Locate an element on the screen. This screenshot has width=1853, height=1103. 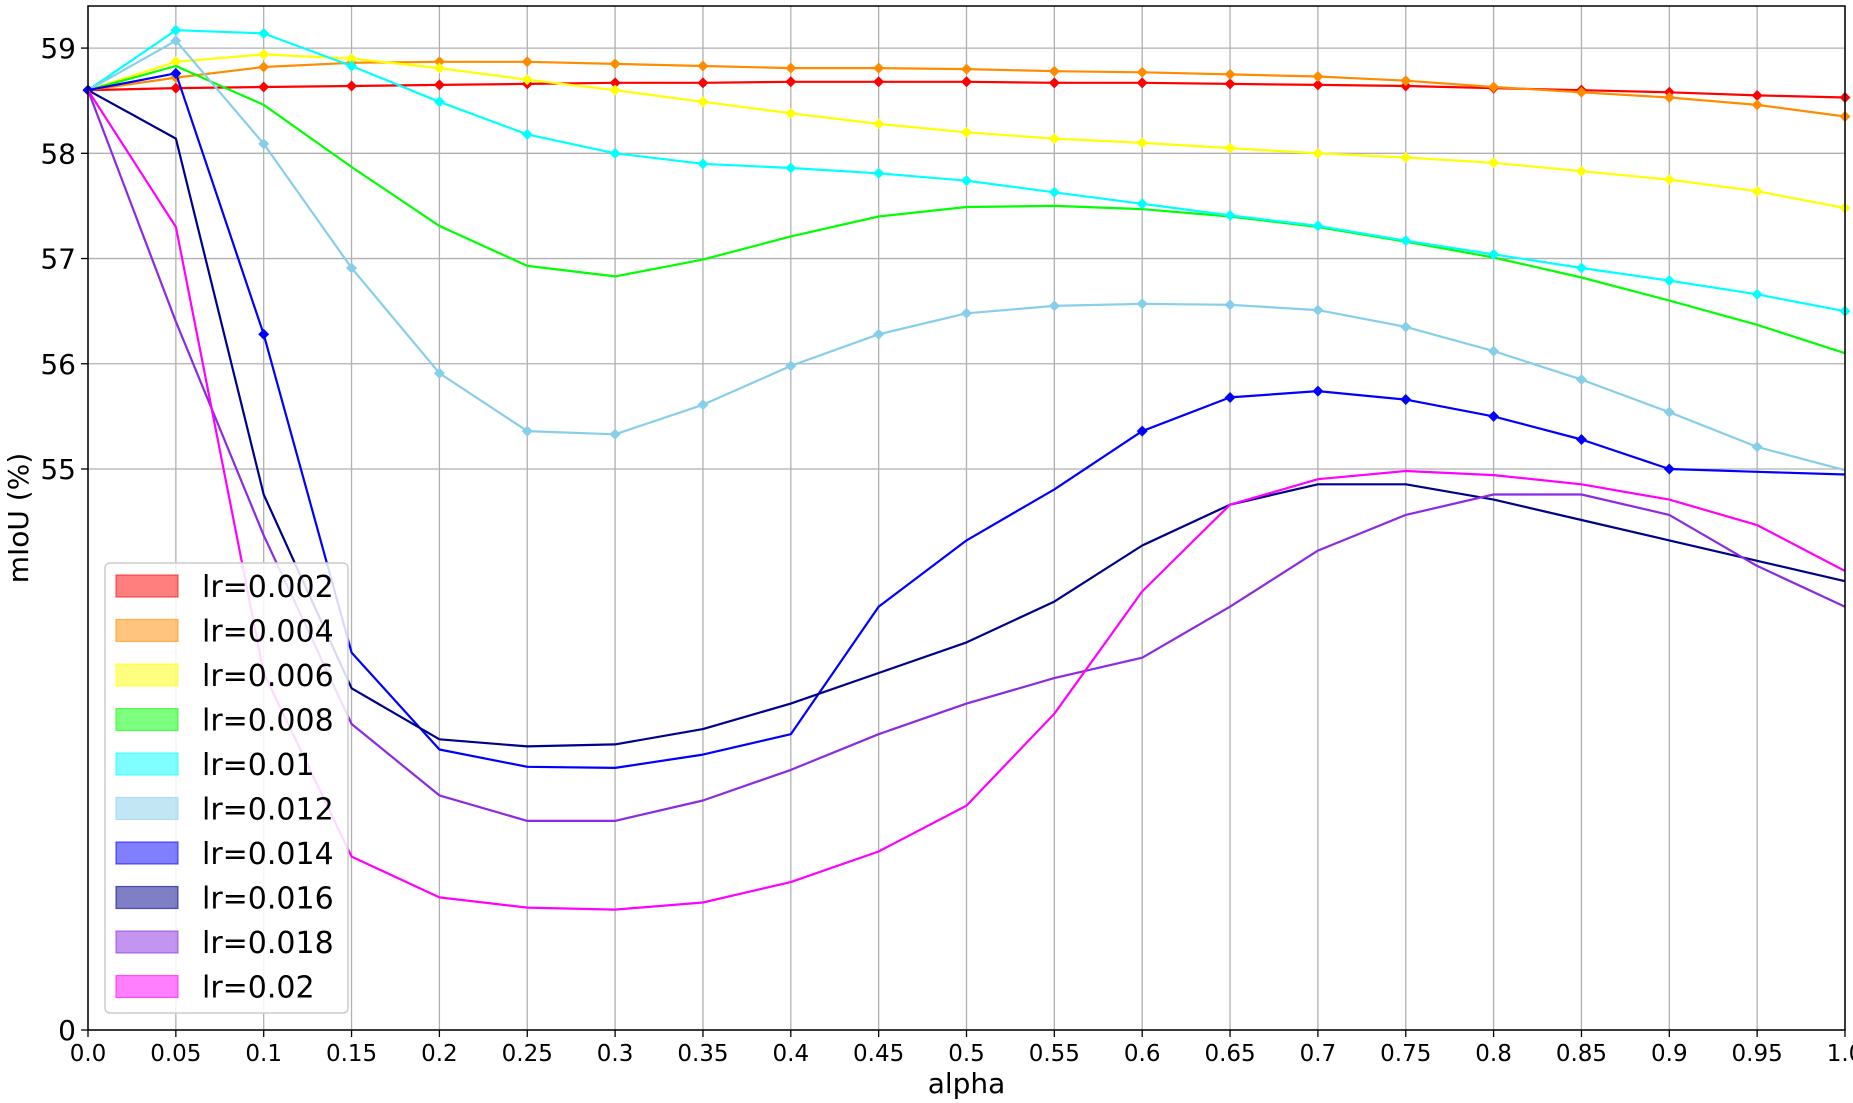
legend-item: lr=0.02 is located at coordinates (215, 988).